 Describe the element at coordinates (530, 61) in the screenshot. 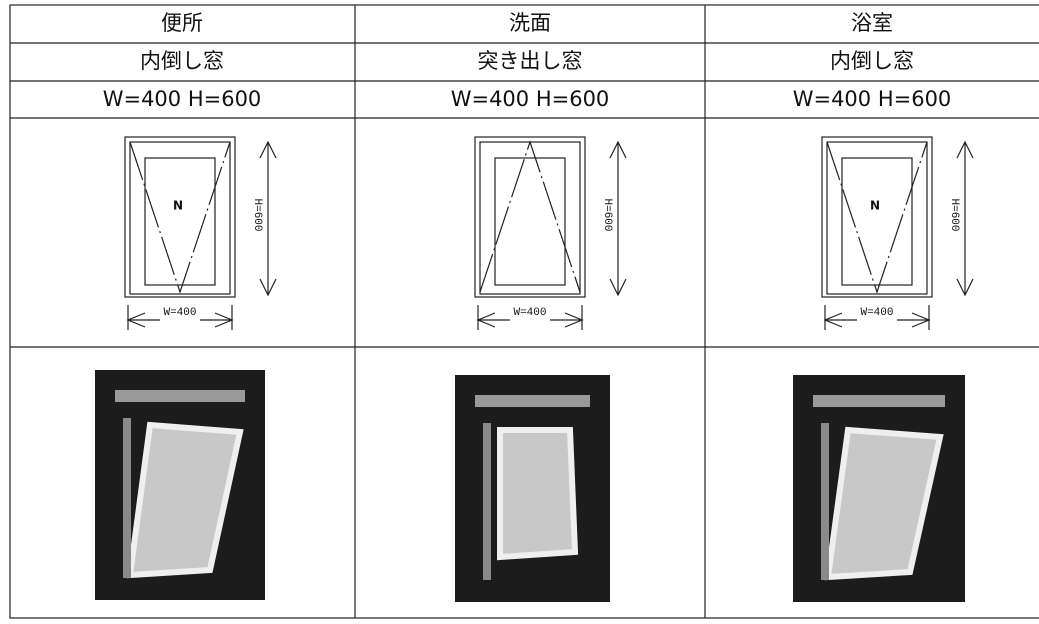

I see `cell-text: 突き出し窓` at that location.